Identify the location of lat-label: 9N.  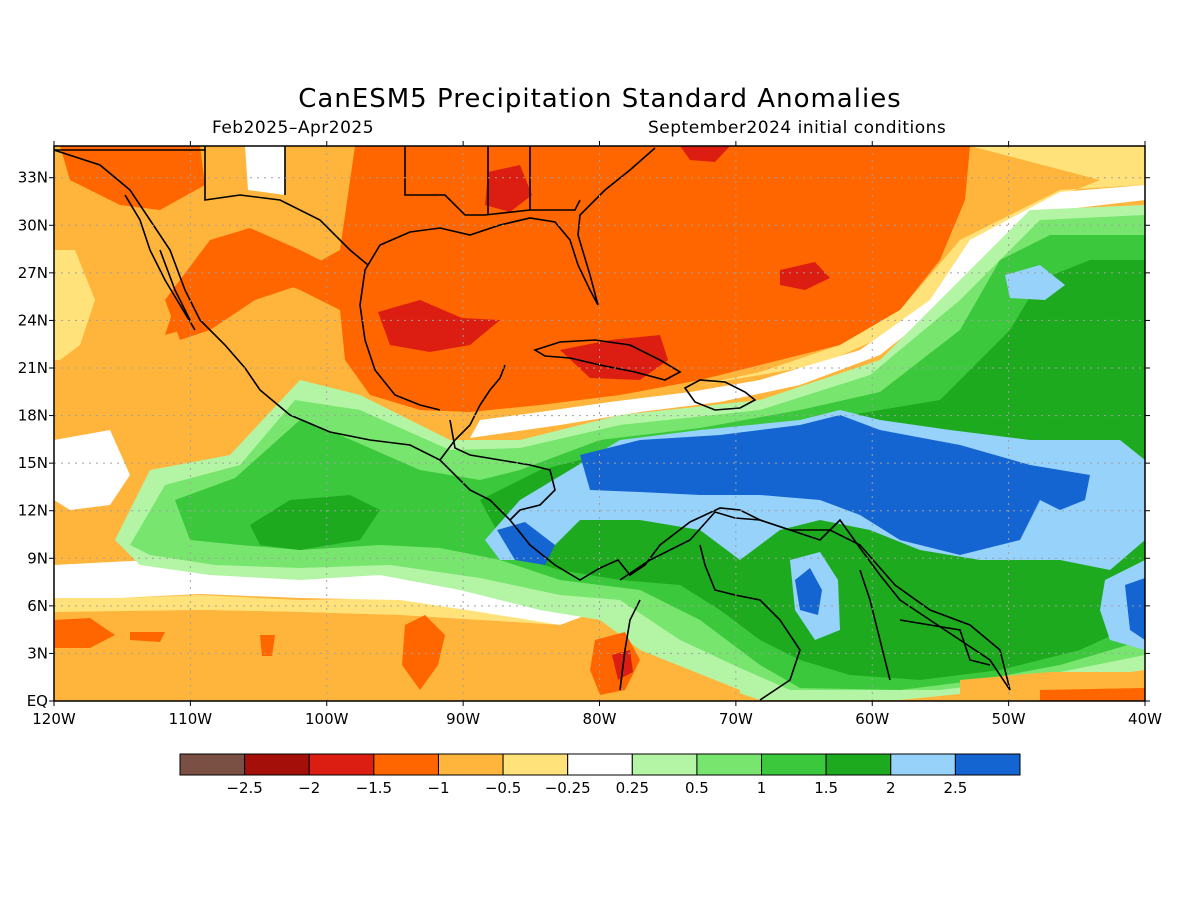
(37, 558).